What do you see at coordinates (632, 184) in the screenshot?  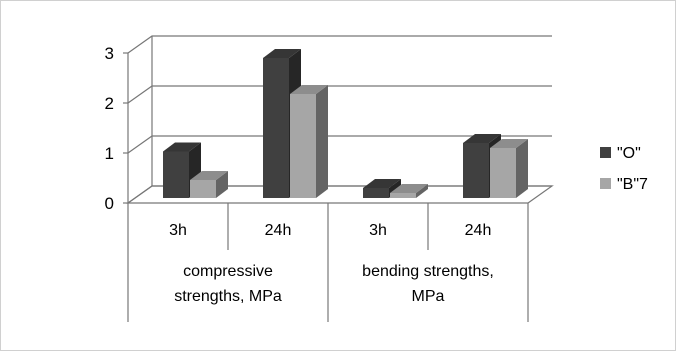 I see `legend-label: "B"7` at bounding box center [632, 184].